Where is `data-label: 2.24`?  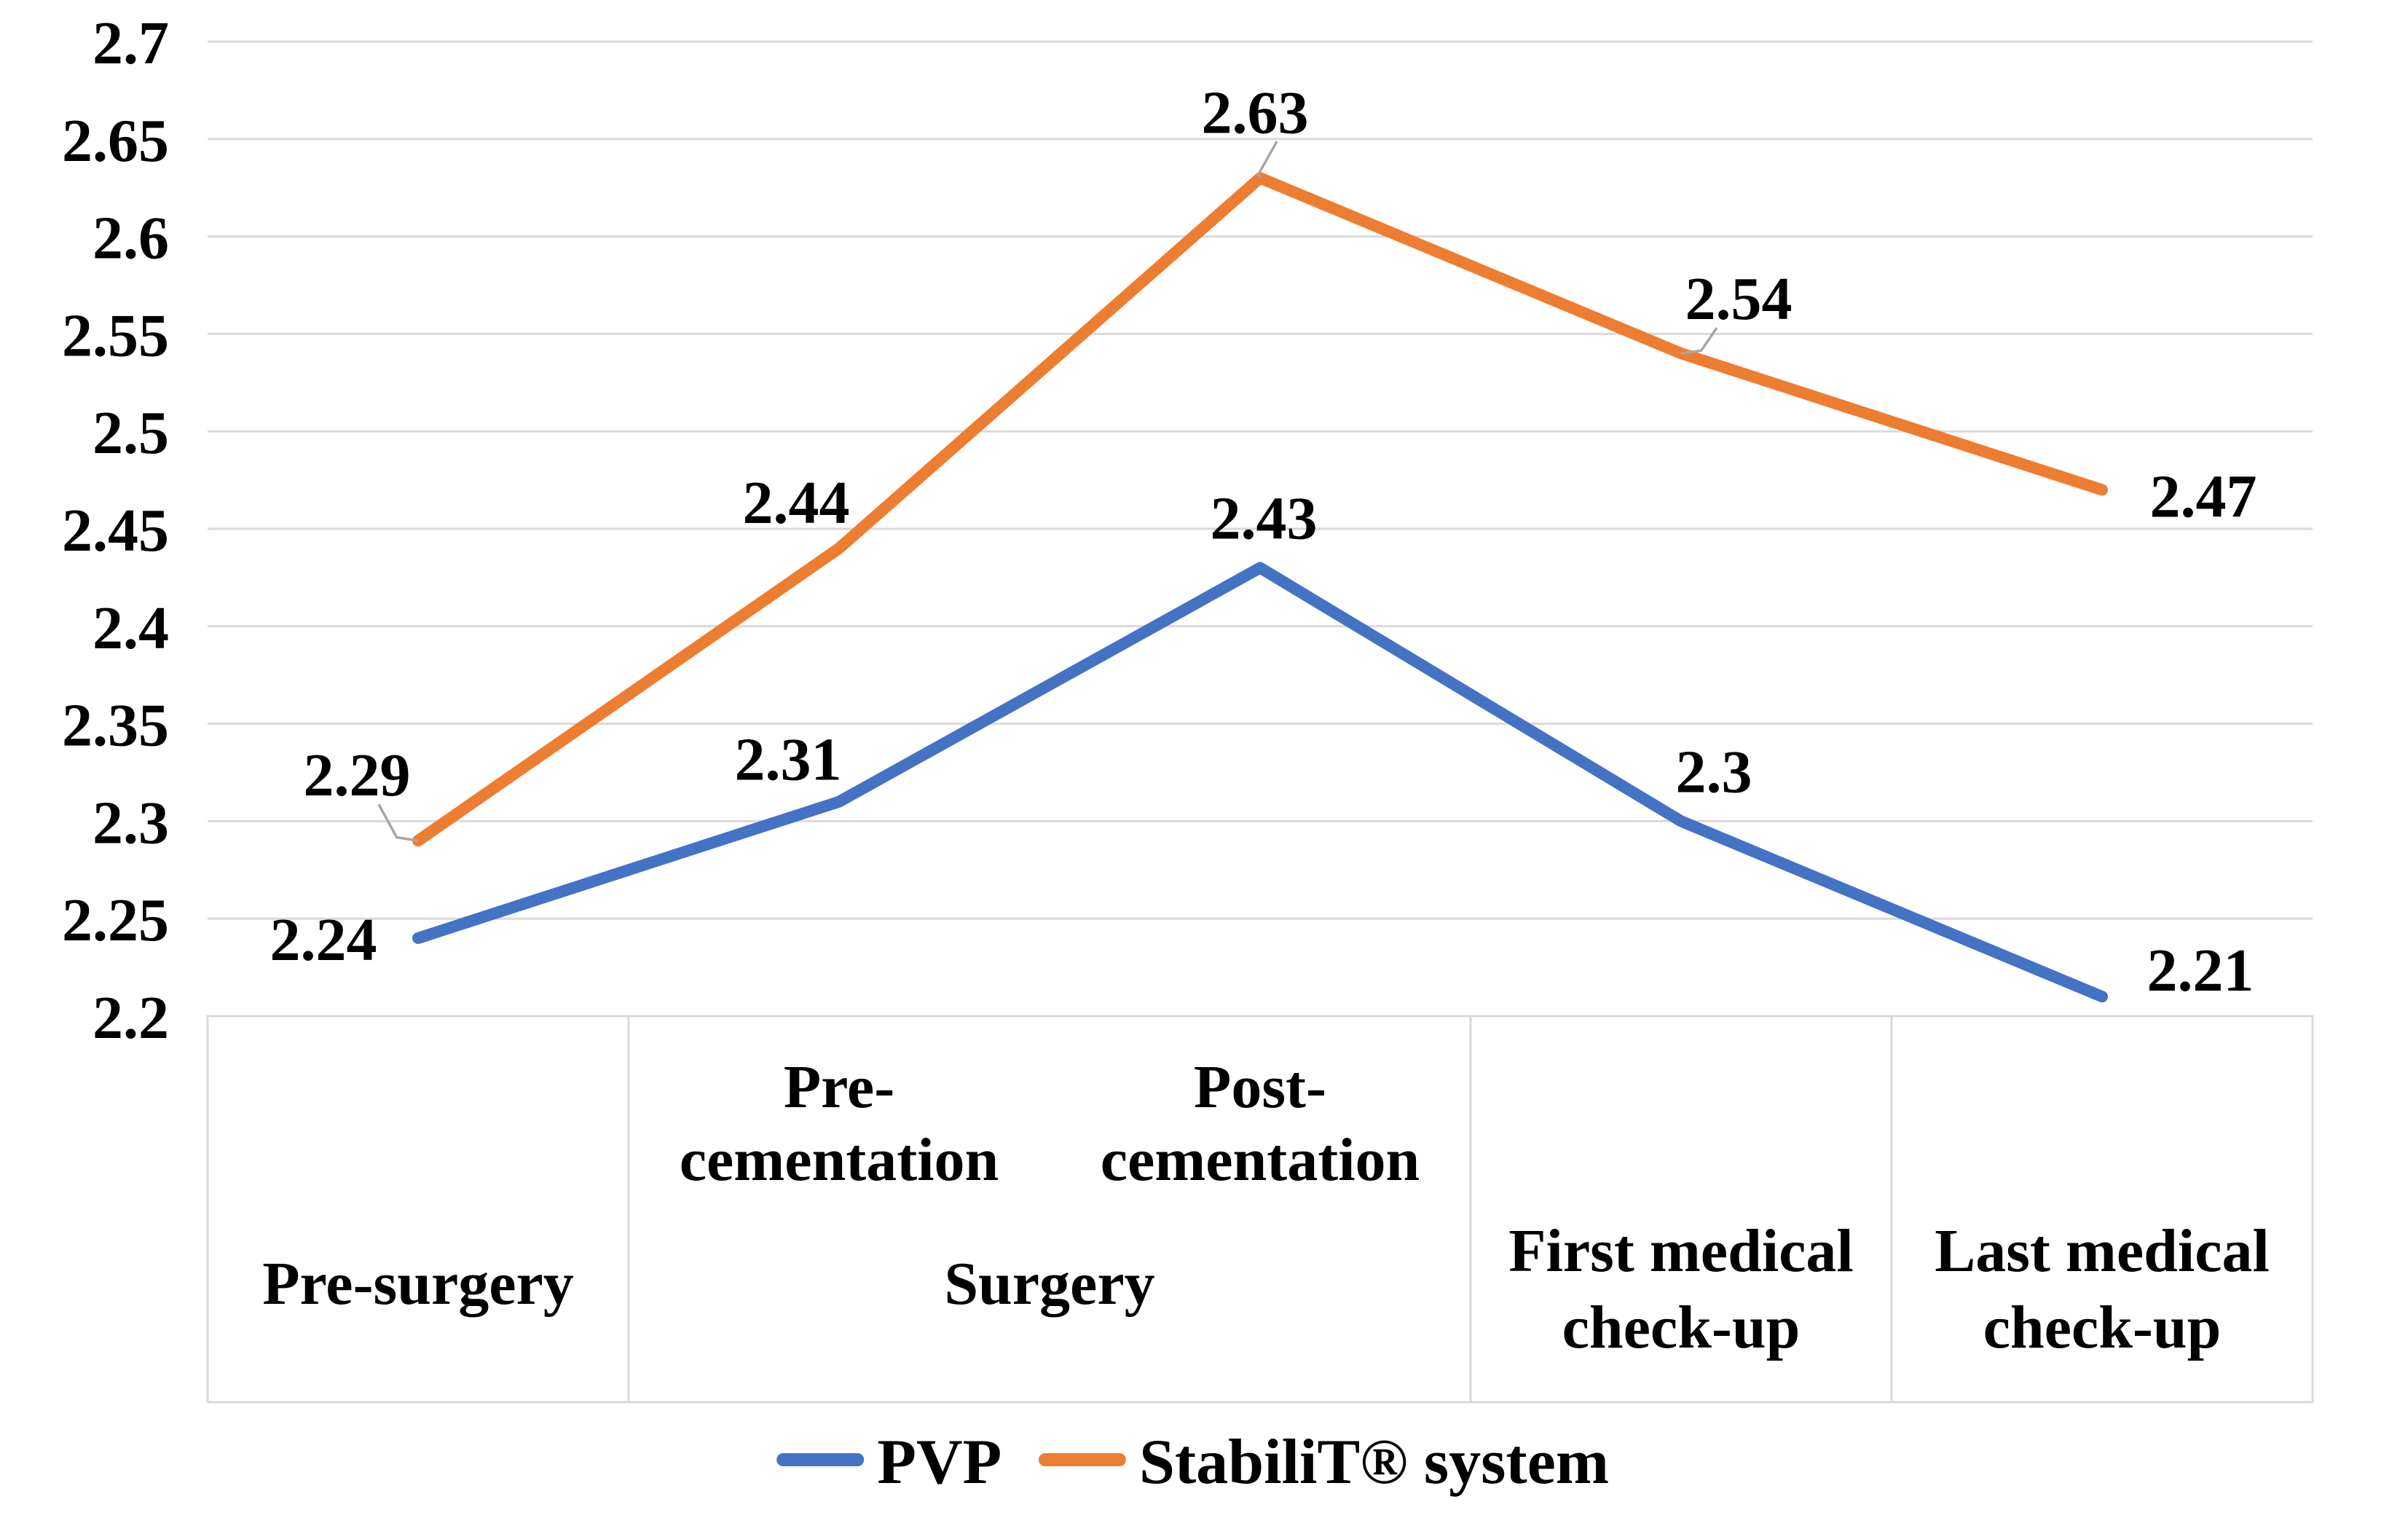 data-label: 2.24 is located at coordinates (323, 940).